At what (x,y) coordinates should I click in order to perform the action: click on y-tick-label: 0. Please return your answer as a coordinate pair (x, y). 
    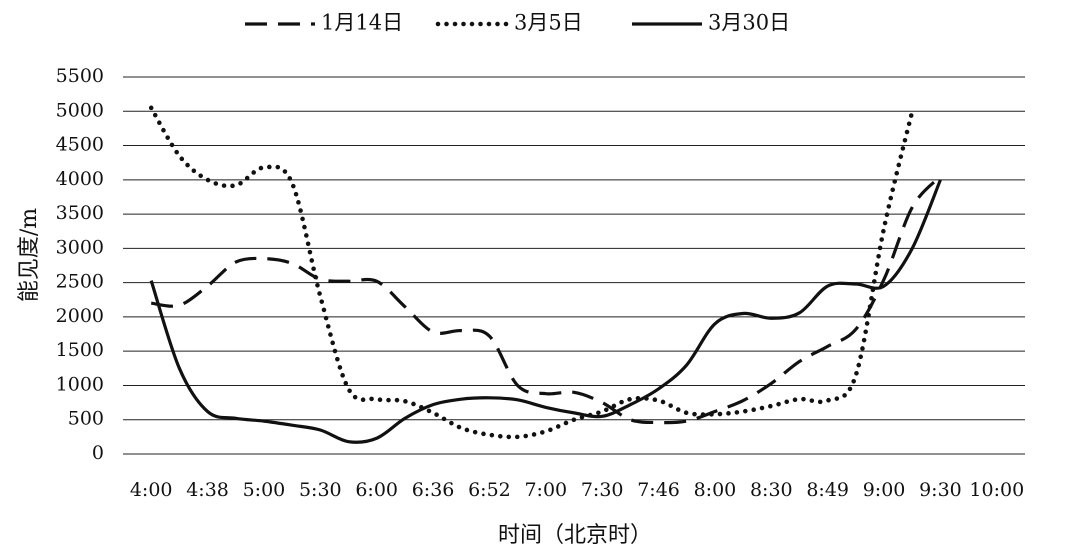
    Looking at the image, I should click on (98, 453).